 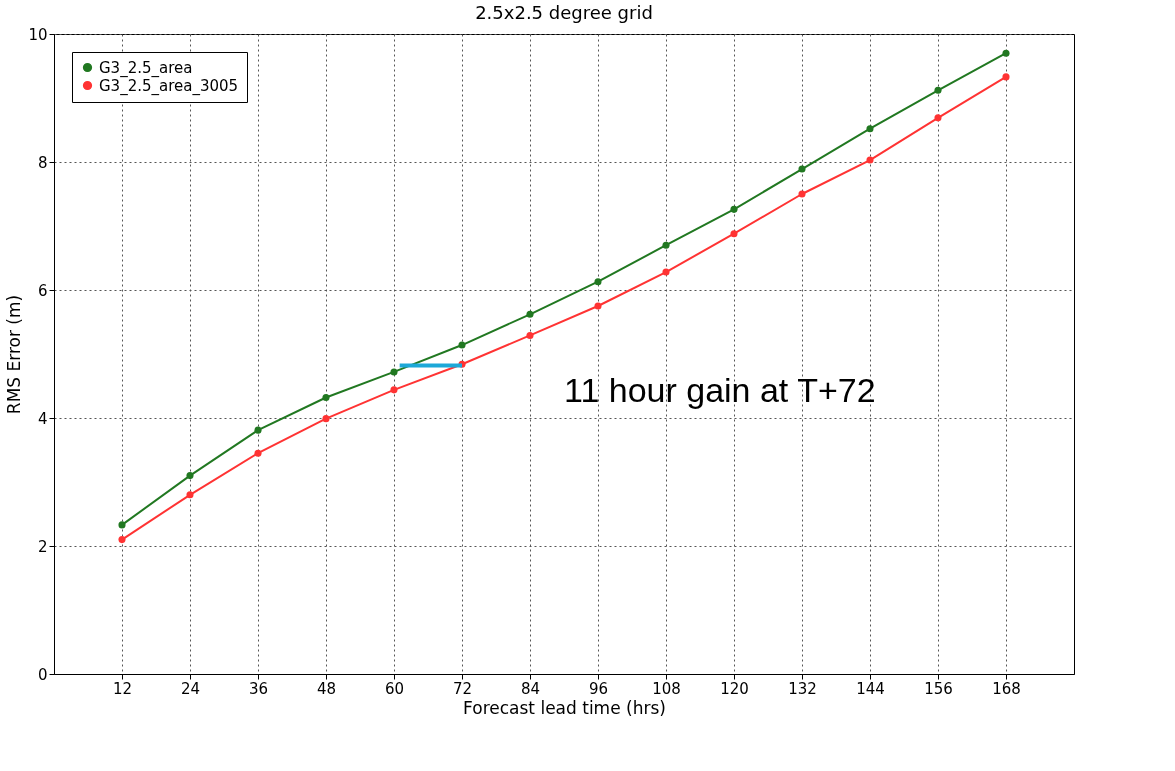 I want to click on x-tick-label: 24, so click(x=190, y=688).